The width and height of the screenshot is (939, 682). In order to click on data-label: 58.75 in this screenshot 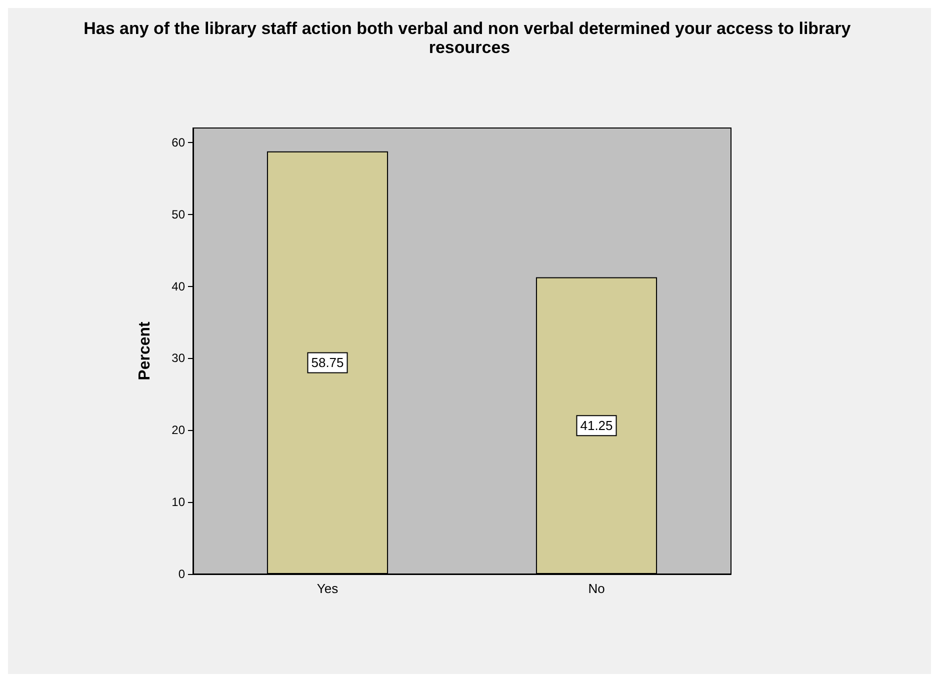, I will do `click(327, 362)`.